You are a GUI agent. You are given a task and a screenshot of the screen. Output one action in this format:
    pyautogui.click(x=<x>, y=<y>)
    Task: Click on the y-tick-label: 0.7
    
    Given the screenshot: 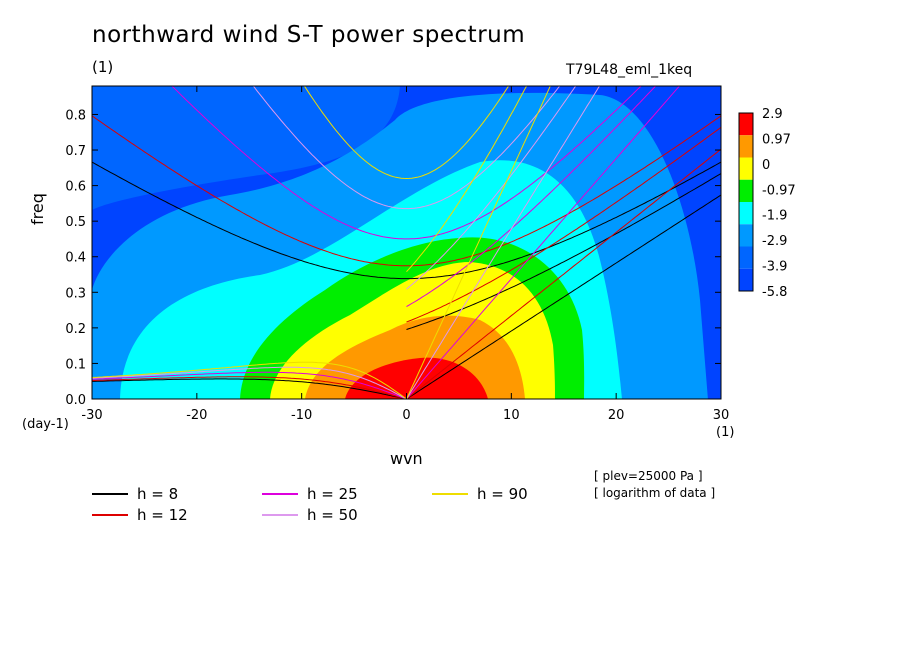 What is the action you would take?
    pyautogui.click(x=75, y=151)
    